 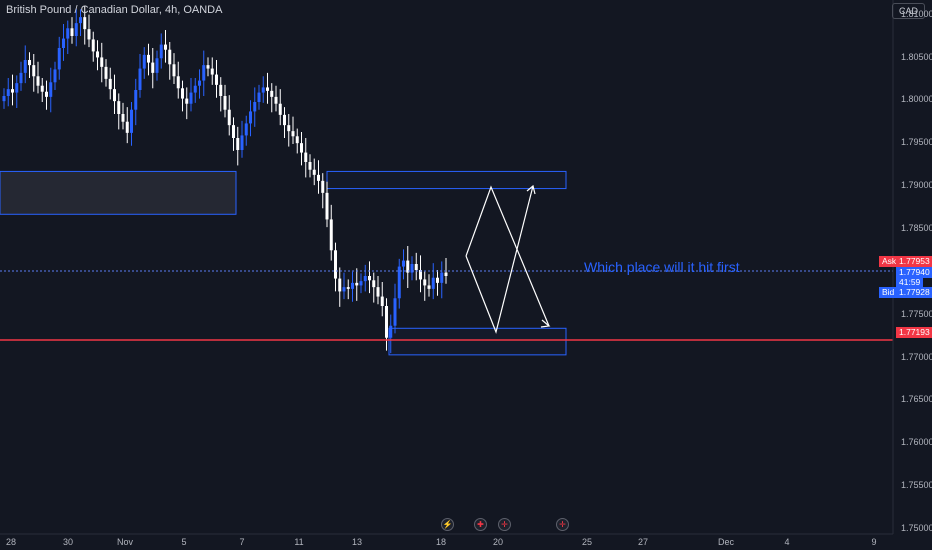 What do you see at coordinates (916, 56) in the screenshot?
I see `price-tick-label: 1.80500` at bounding box center [916, 56].